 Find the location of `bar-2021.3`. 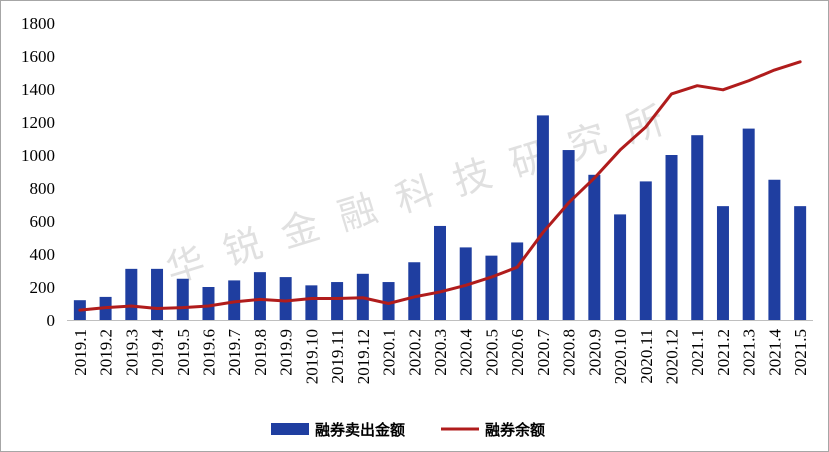

bar-2021.3 is located at coordinates (748, 224).